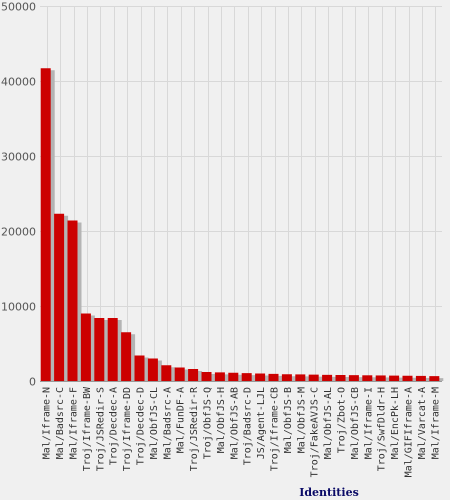 The image size is (450, 500). What do you see at coordinates (112, 349) in the screenshot?
I see `bar-troj-decdec-a` at bounding box center [112, 349].